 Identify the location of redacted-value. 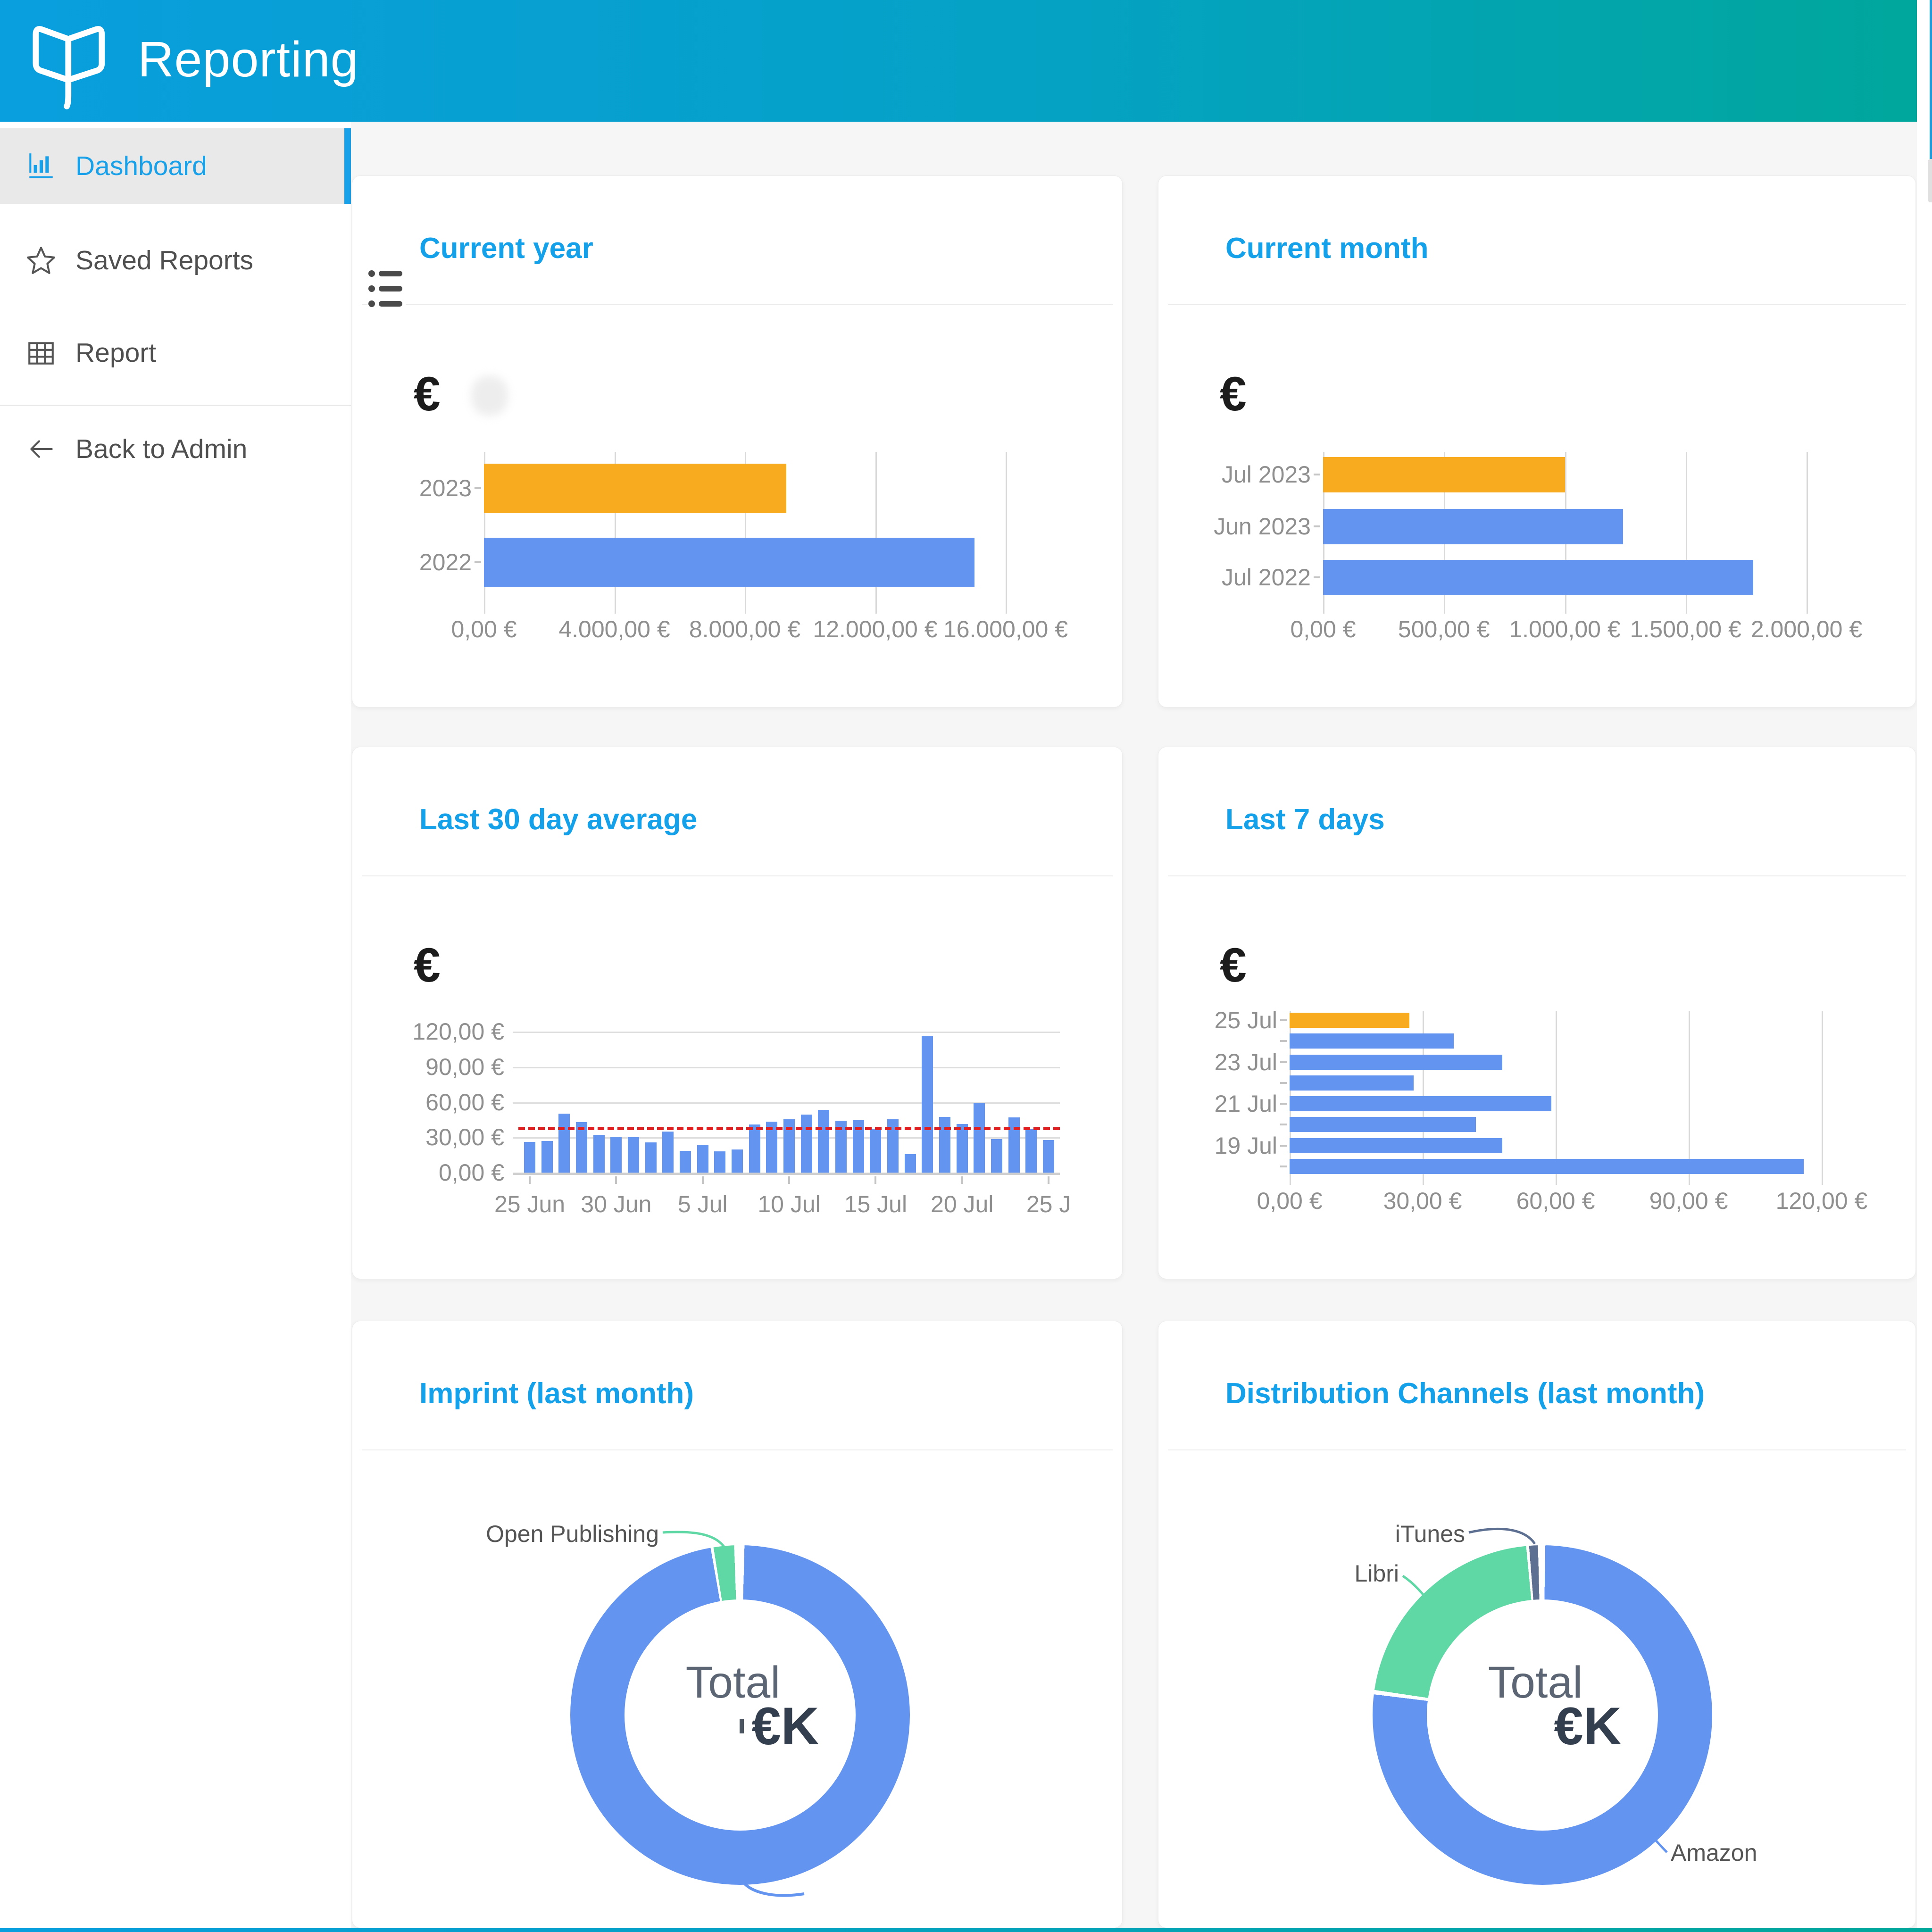
(742, 1726).